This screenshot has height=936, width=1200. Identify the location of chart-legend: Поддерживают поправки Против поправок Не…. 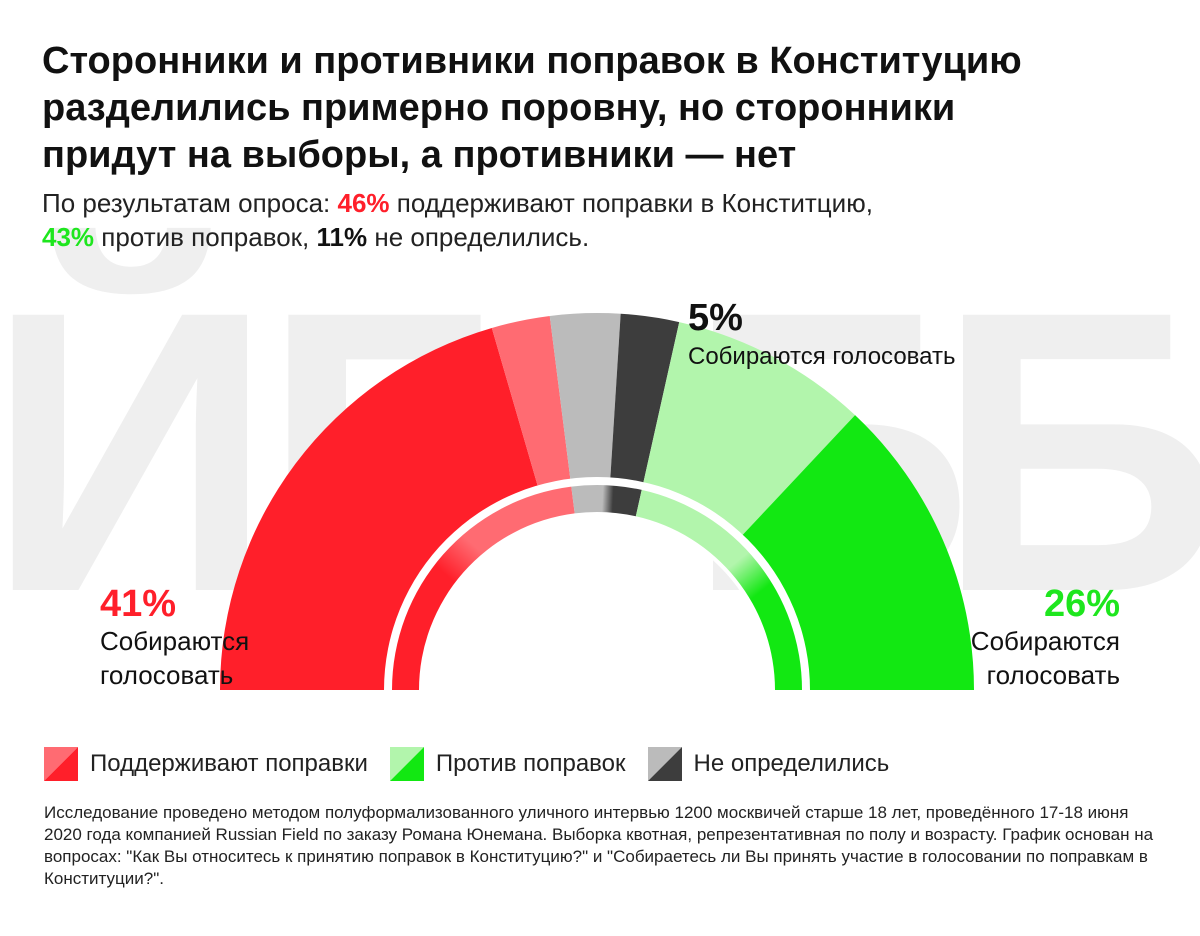
(477, 764).